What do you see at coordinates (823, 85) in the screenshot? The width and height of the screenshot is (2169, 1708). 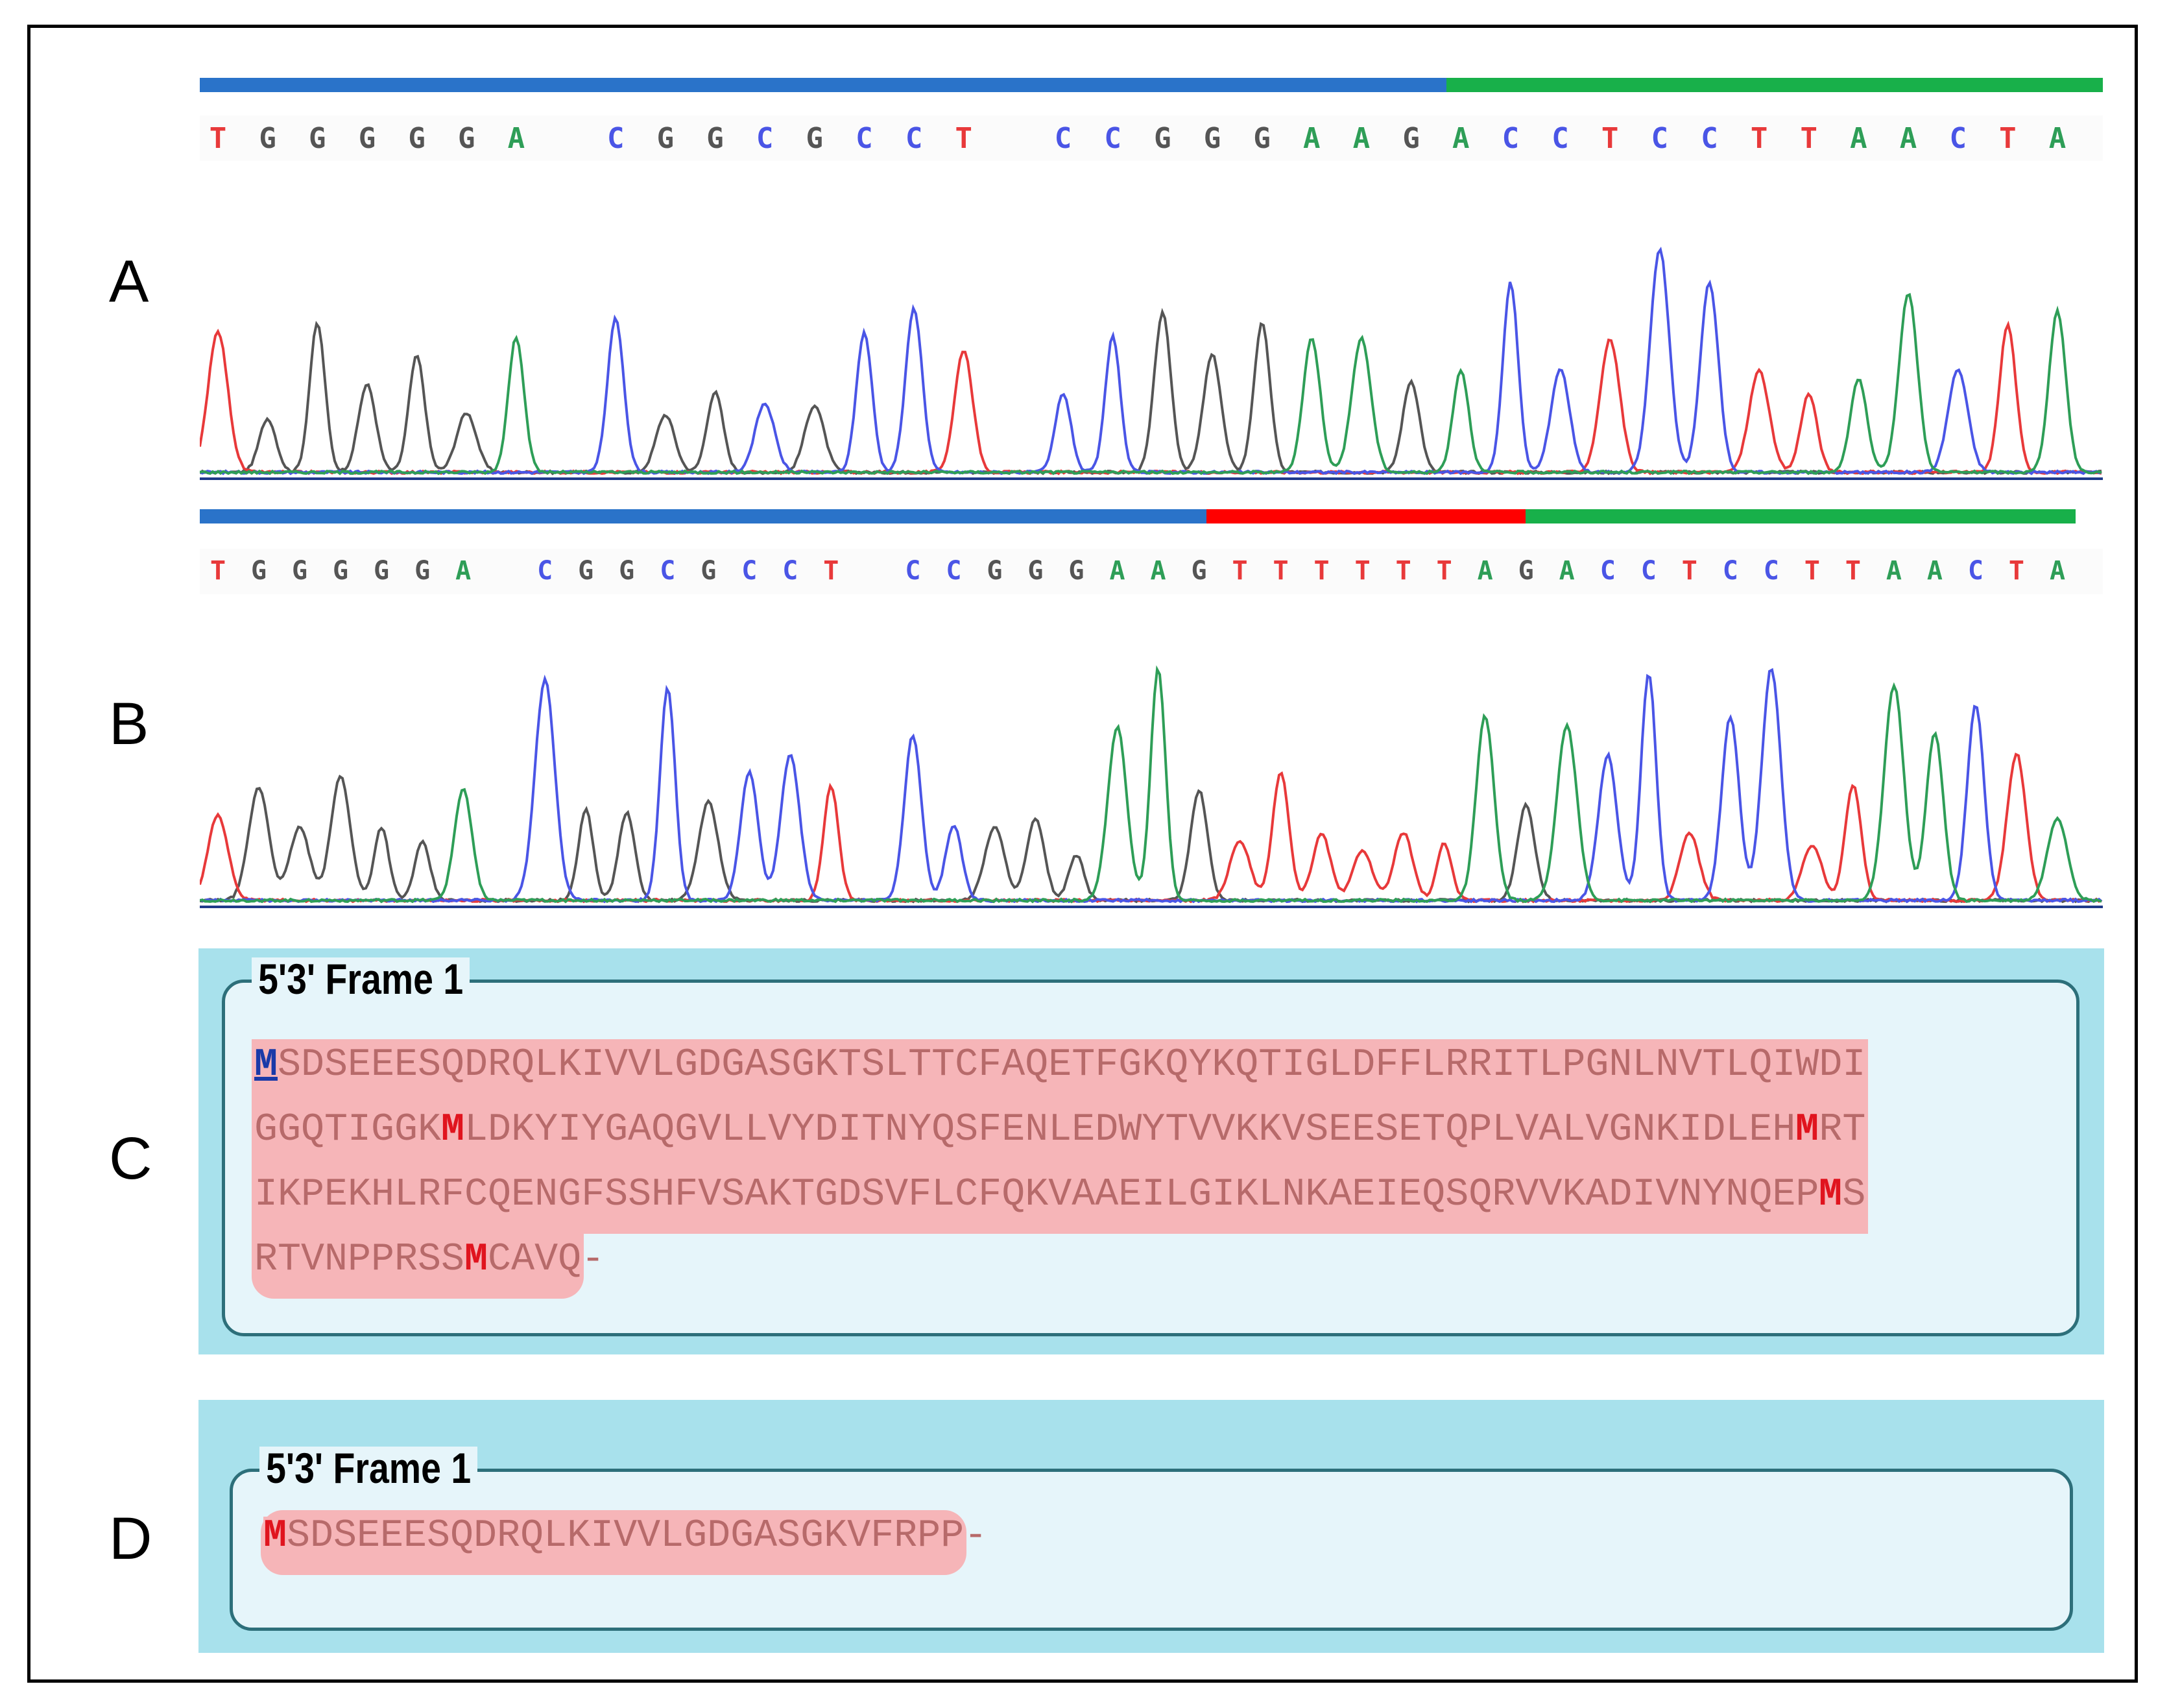 I see `sequence-bar-blue-a` at bounding box center [823, 85].